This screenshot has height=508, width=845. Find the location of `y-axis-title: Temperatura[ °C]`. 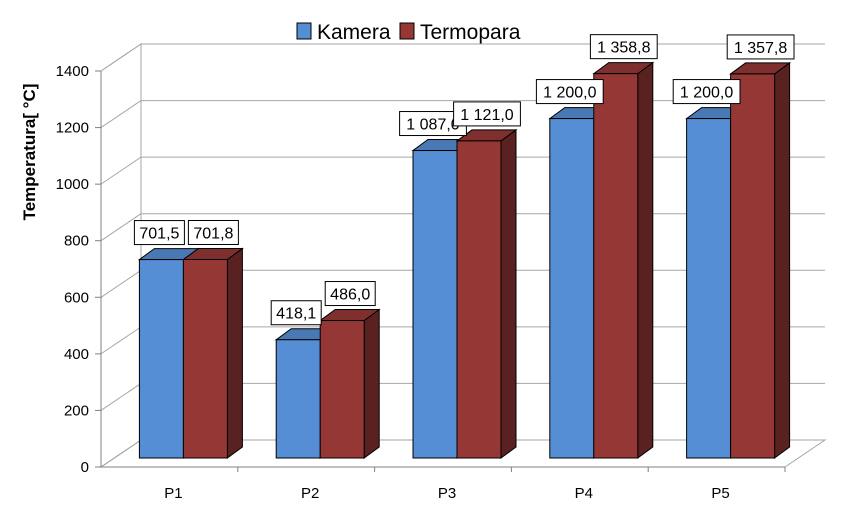

y-axis-title: Temperatura[ °C] is located at coordinates (29, 152).